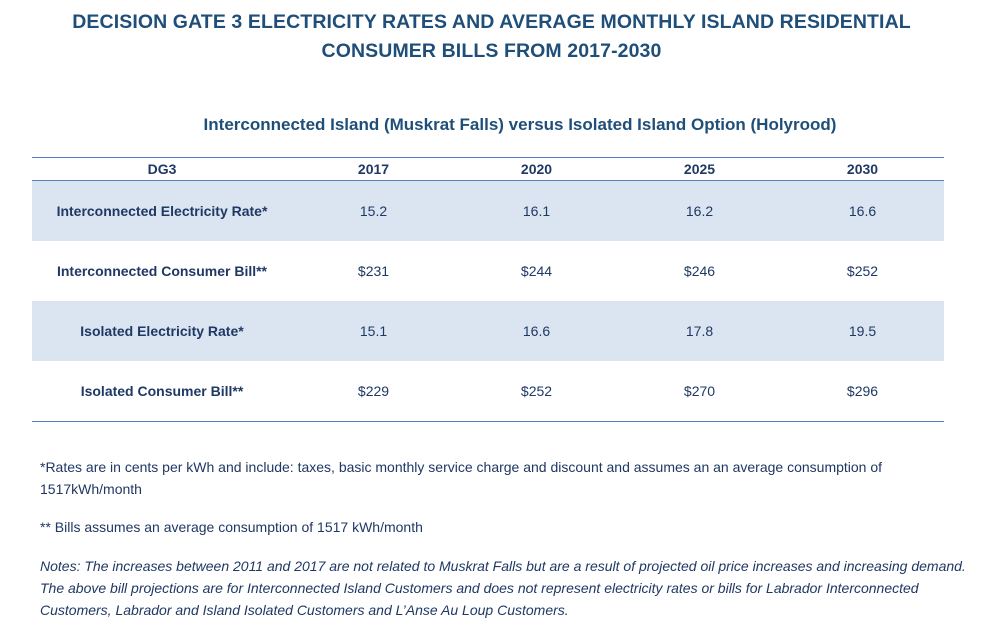 This screenshot has width=983, height=635. What do you see at coordinates (536, 169) in the screenshot?
I see `header-2020: 2020` at bounding box center [536, 169].